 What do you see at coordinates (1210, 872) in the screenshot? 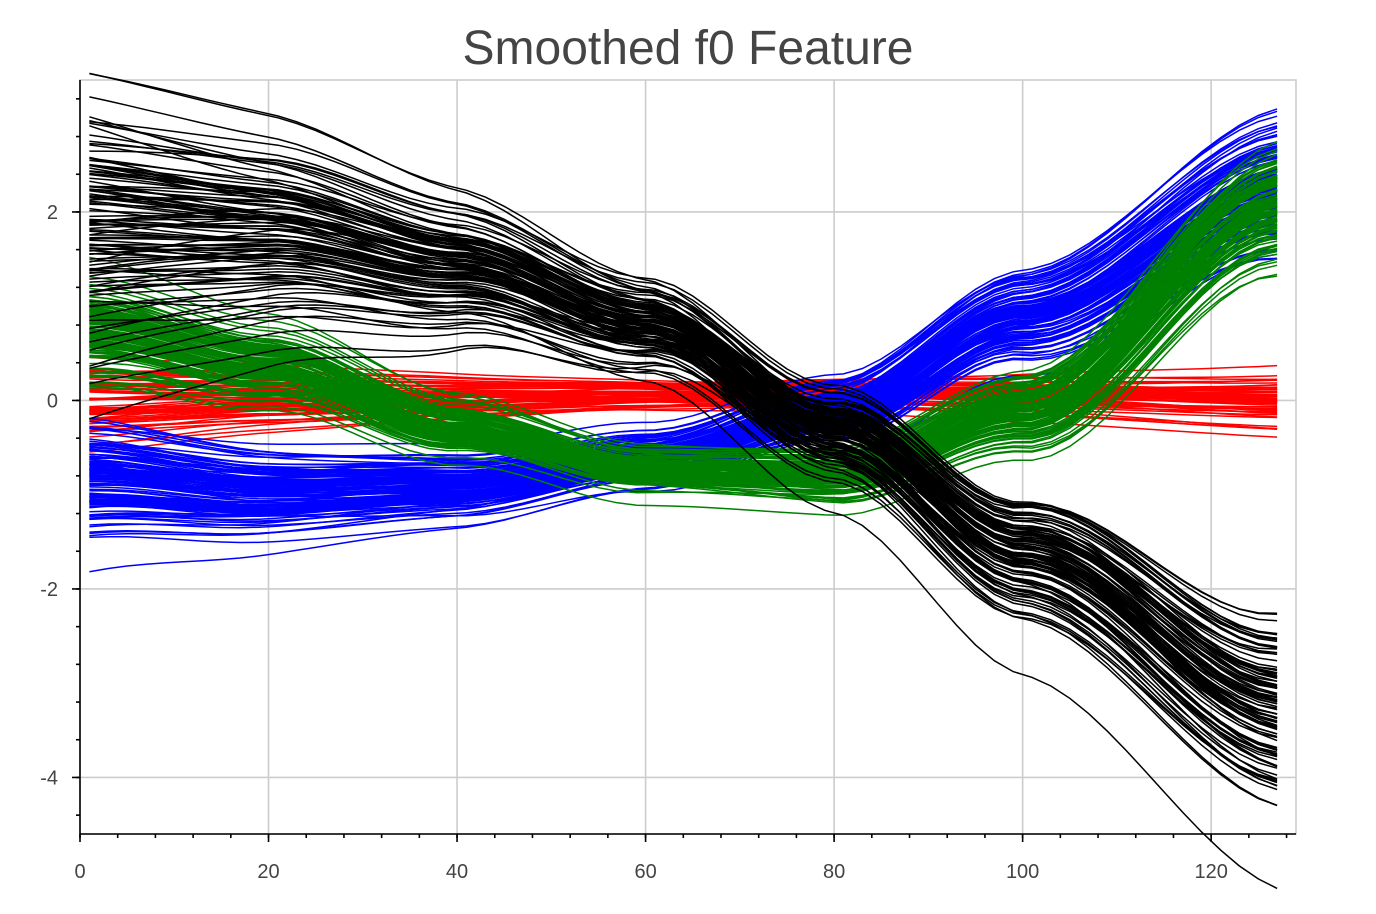
I see `x-tick-label: 120` at bounding box center [1210, 872].